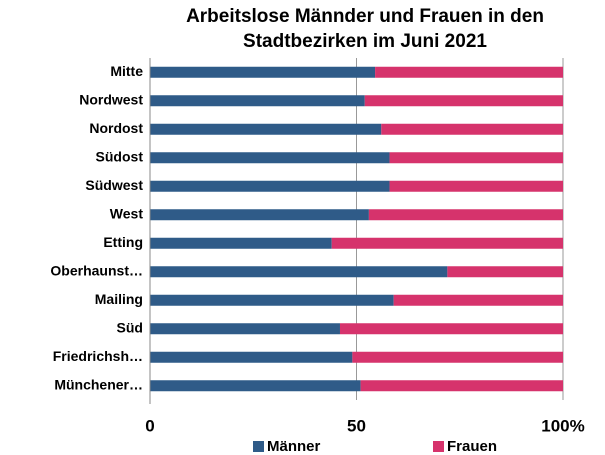  What do you see at coordinates (111, 99) in the screenshot?
I see `y-tick-label: Nordwest` at bounding box center [111, 99].